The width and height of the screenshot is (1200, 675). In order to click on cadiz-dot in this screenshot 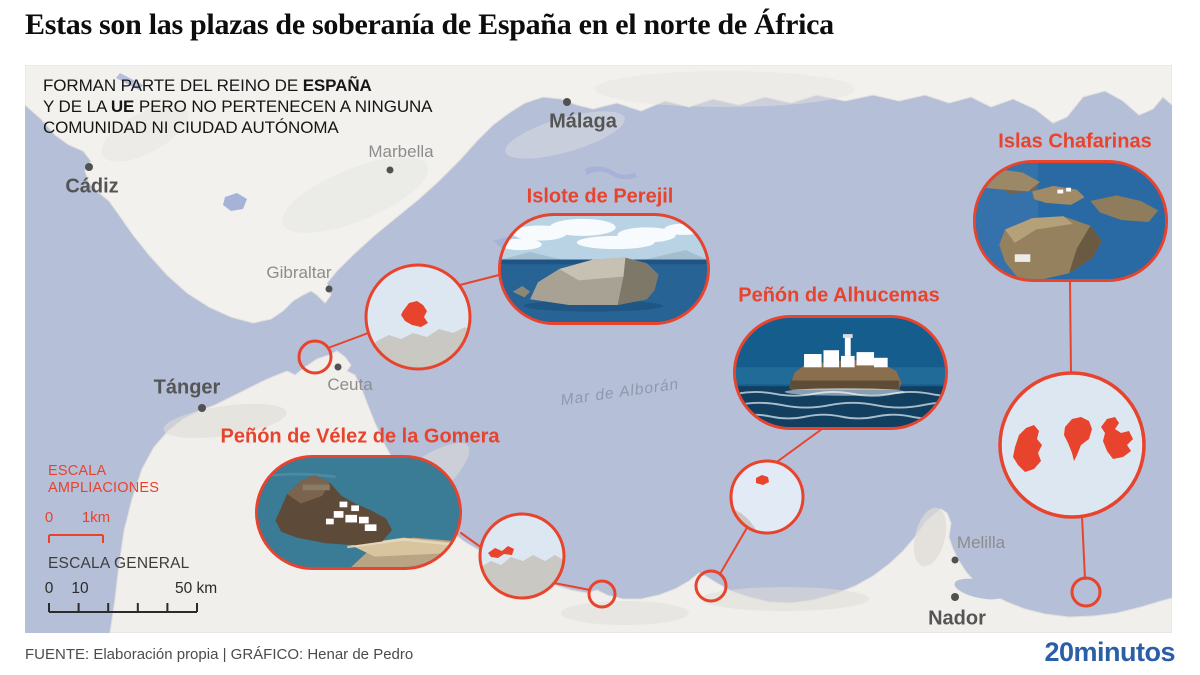, I will do `click(89, 167)`.